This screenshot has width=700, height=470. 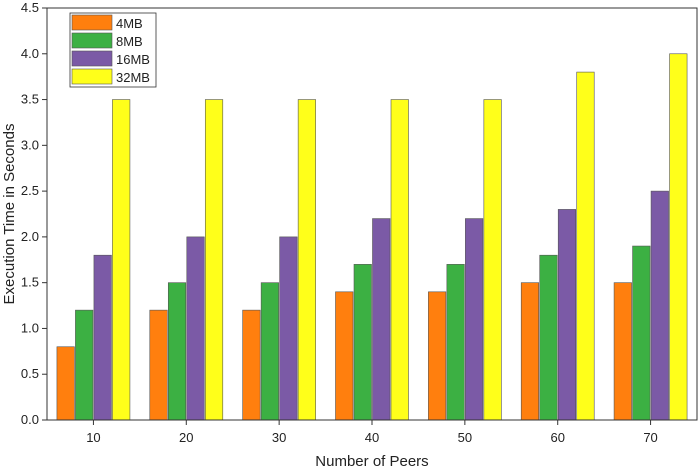 I want to click on legend-swatch-32mb, so click(x=92, y=76).